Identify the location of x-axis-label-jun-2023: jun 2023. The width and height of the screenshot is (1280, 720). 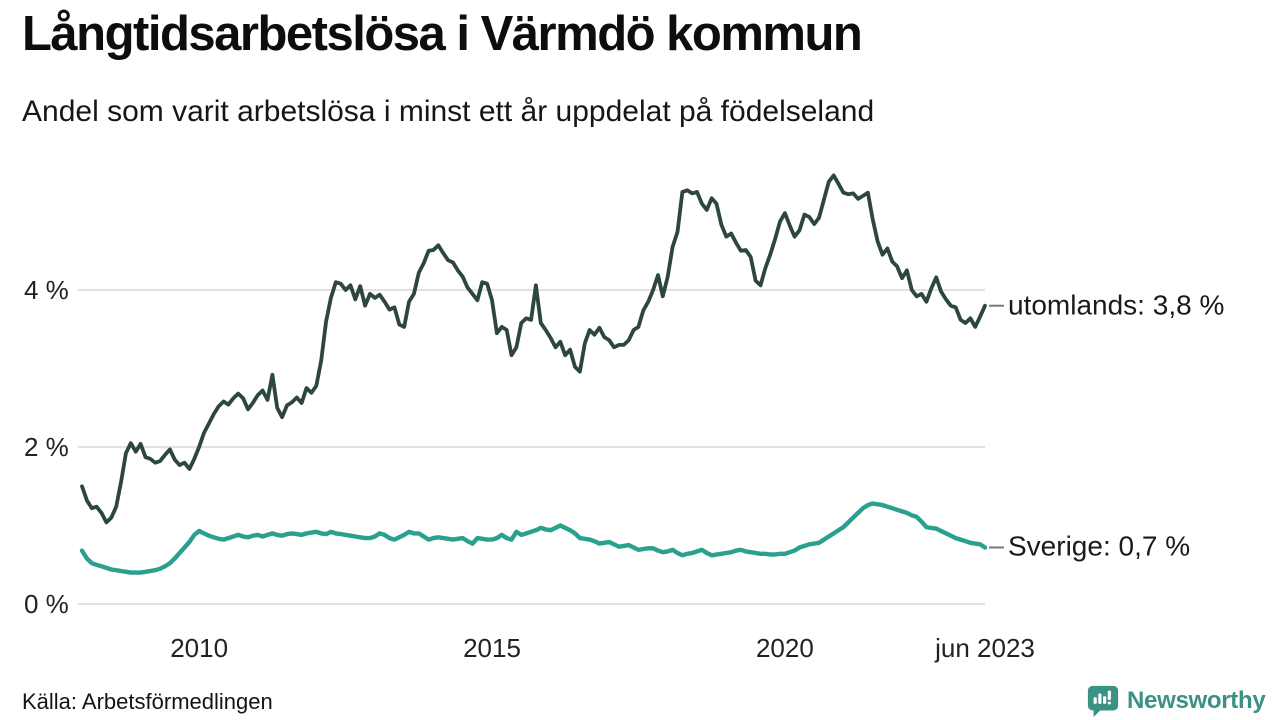
(985, 648).